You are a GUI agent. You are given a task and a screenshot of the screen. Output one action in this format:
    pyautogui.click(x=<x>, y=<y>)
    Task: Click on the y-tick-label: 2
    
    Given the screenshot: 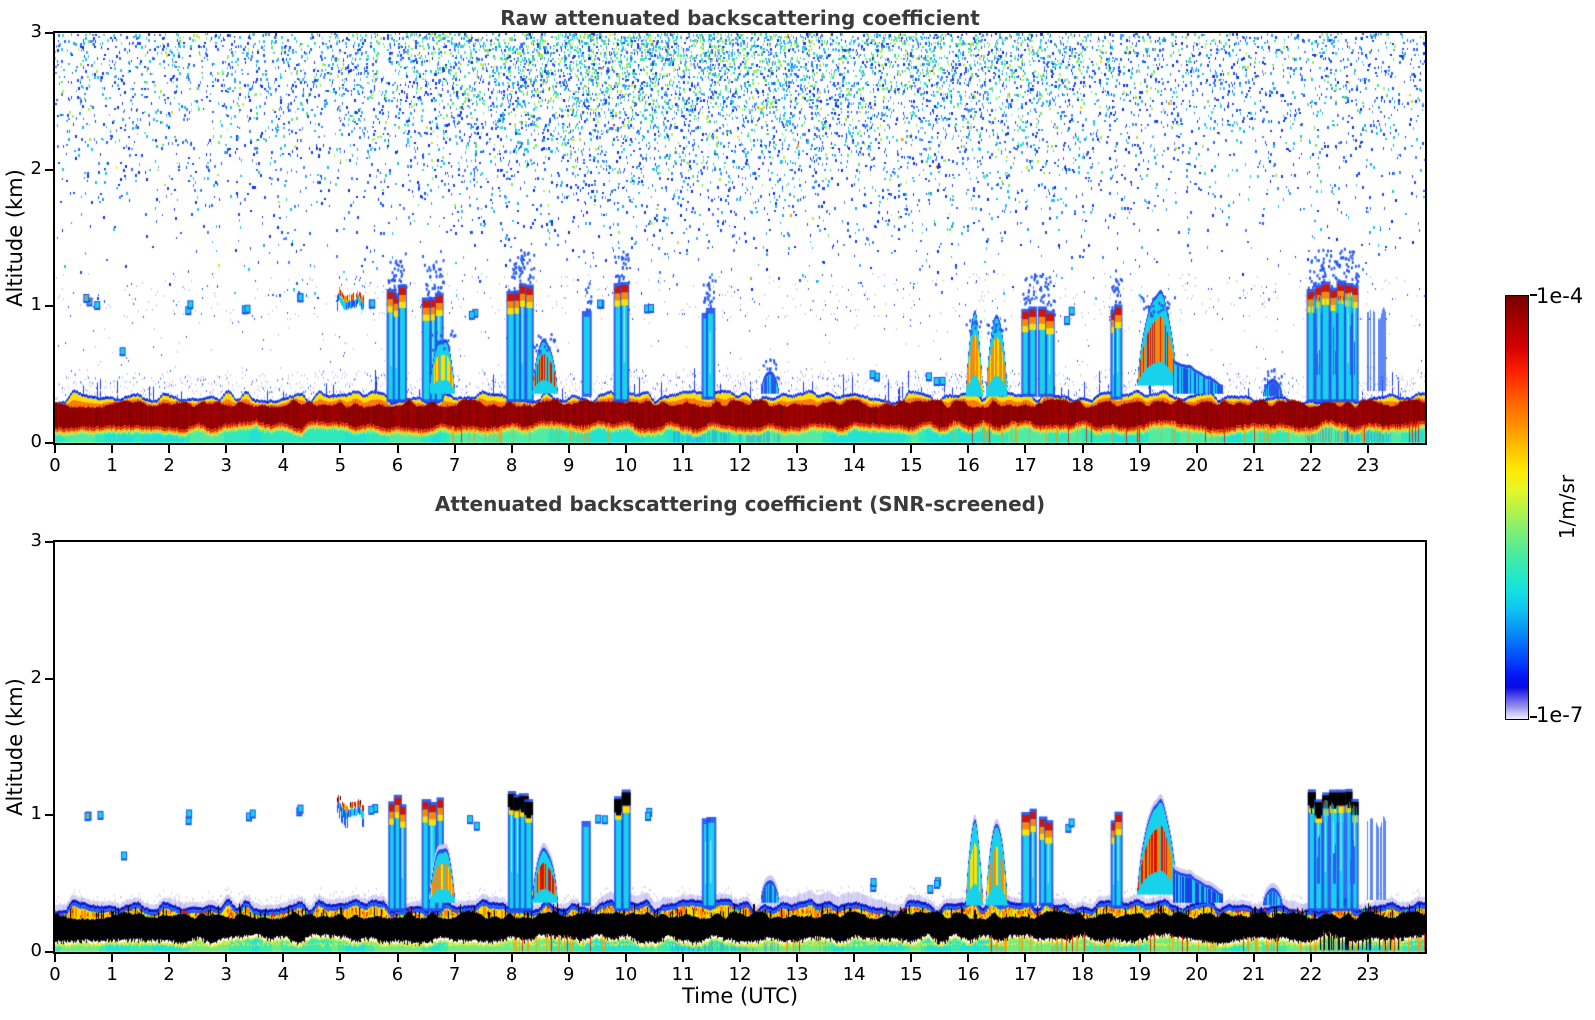 What is the action you would take?
    pyautogui.click(x=36, y=677)
    